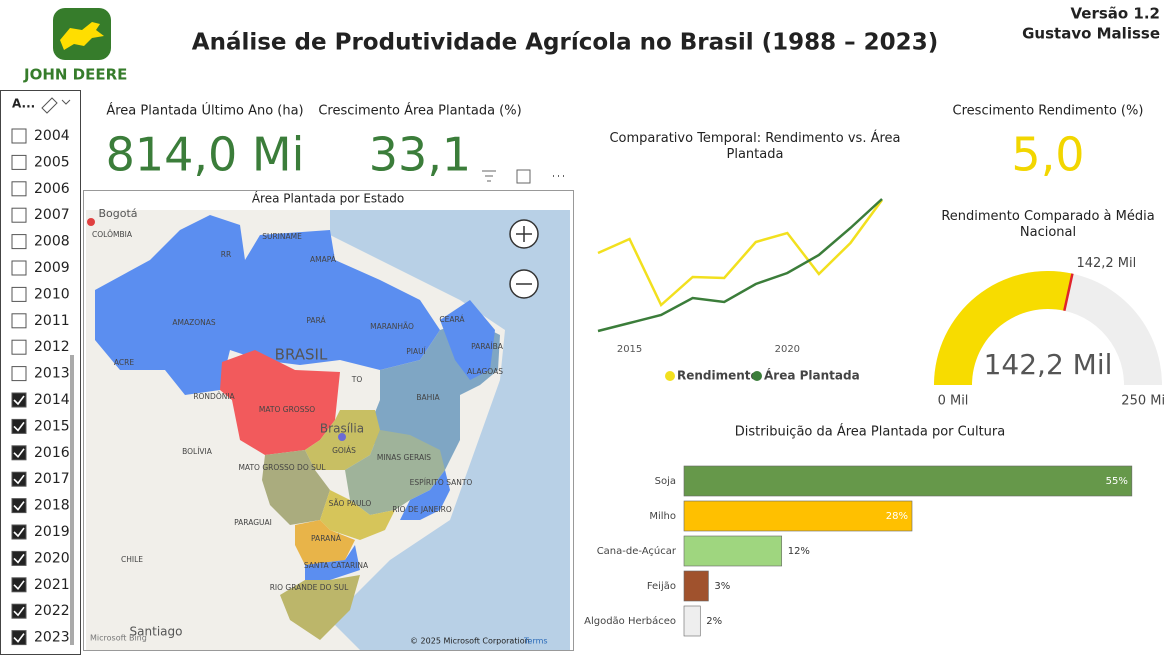  I want to click on gauge-max-label: 250 Mil, so click(1143, 401).